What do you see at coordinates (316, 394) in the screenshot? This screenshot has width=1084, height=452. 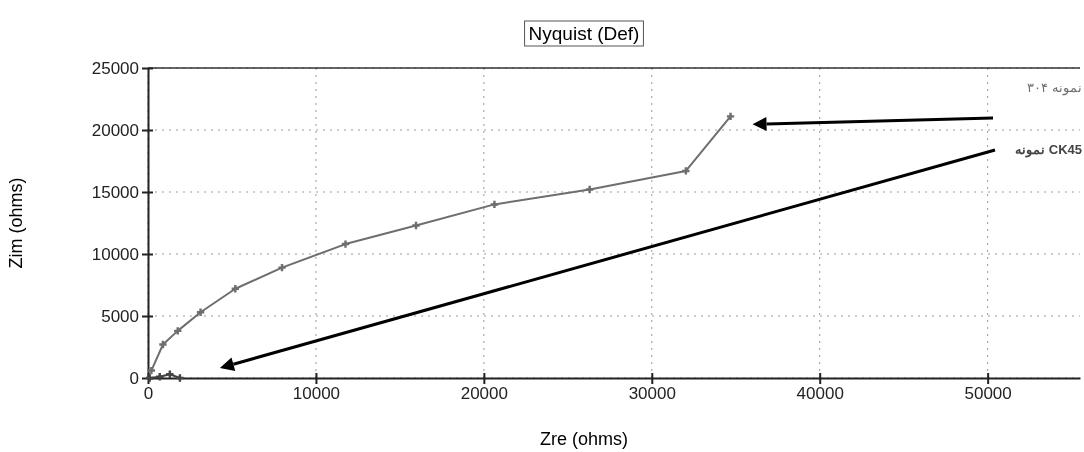 I see `x-tick-label: 10000` at bounding box center [316, 394].